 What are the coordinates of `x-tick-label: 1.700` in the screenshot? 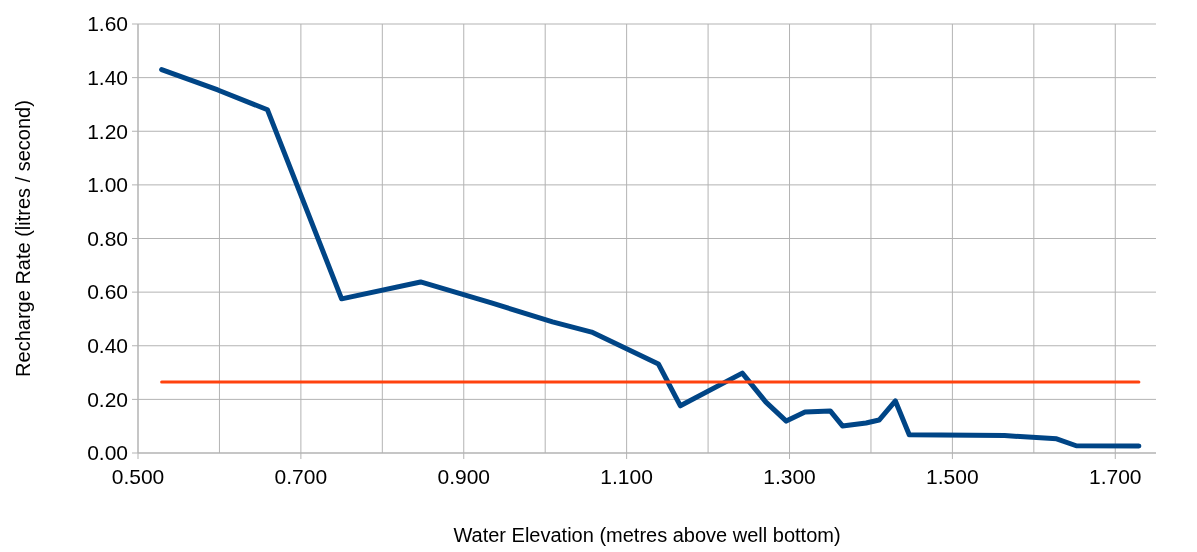 It's located at (1115, 476).